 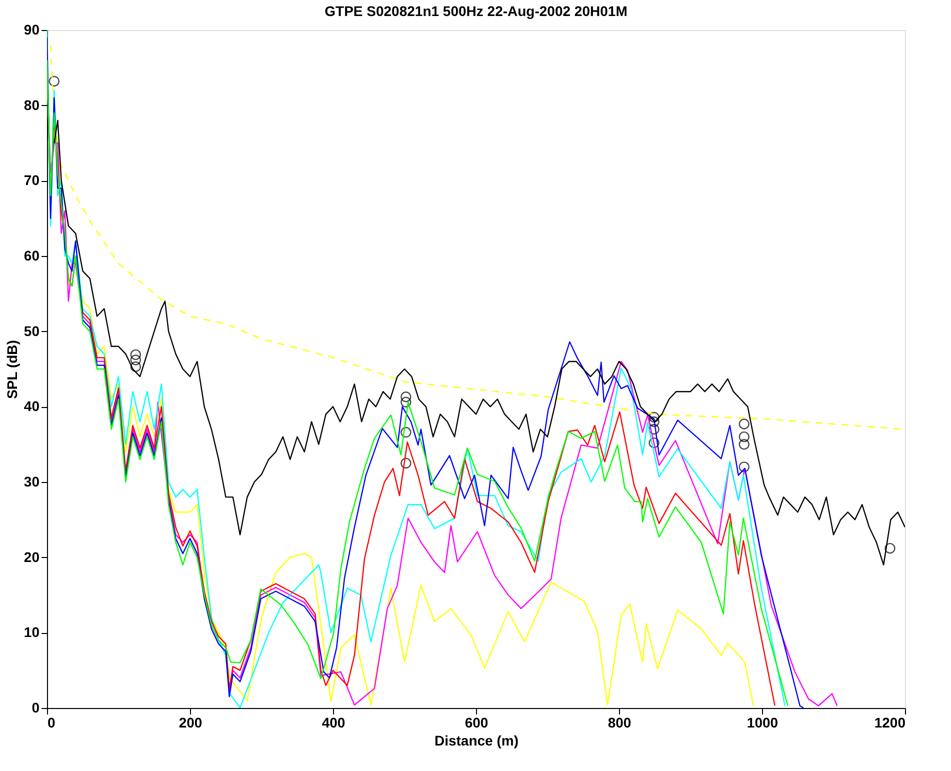 What do you see at coordinates (32, 632) in the screenshot?
I see `y-tick-label: 10` at bounding box center [32, 632].